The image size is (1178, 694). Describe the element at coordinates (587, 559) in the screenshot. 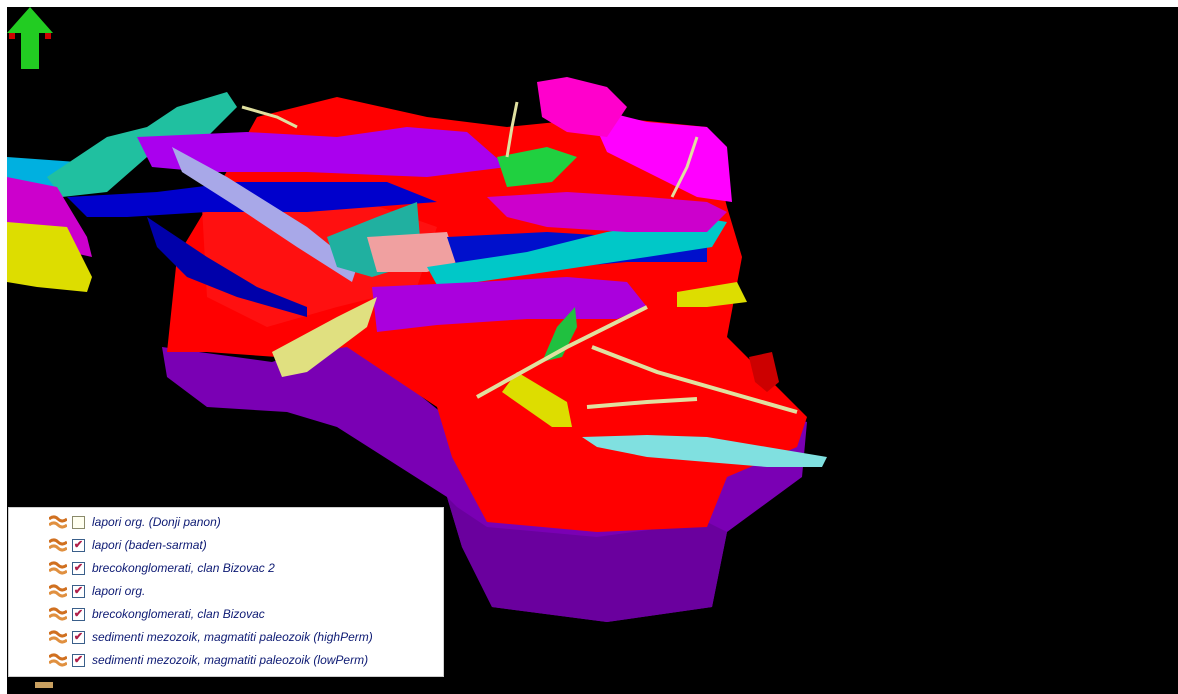

I see `basement-block-front` at that location.